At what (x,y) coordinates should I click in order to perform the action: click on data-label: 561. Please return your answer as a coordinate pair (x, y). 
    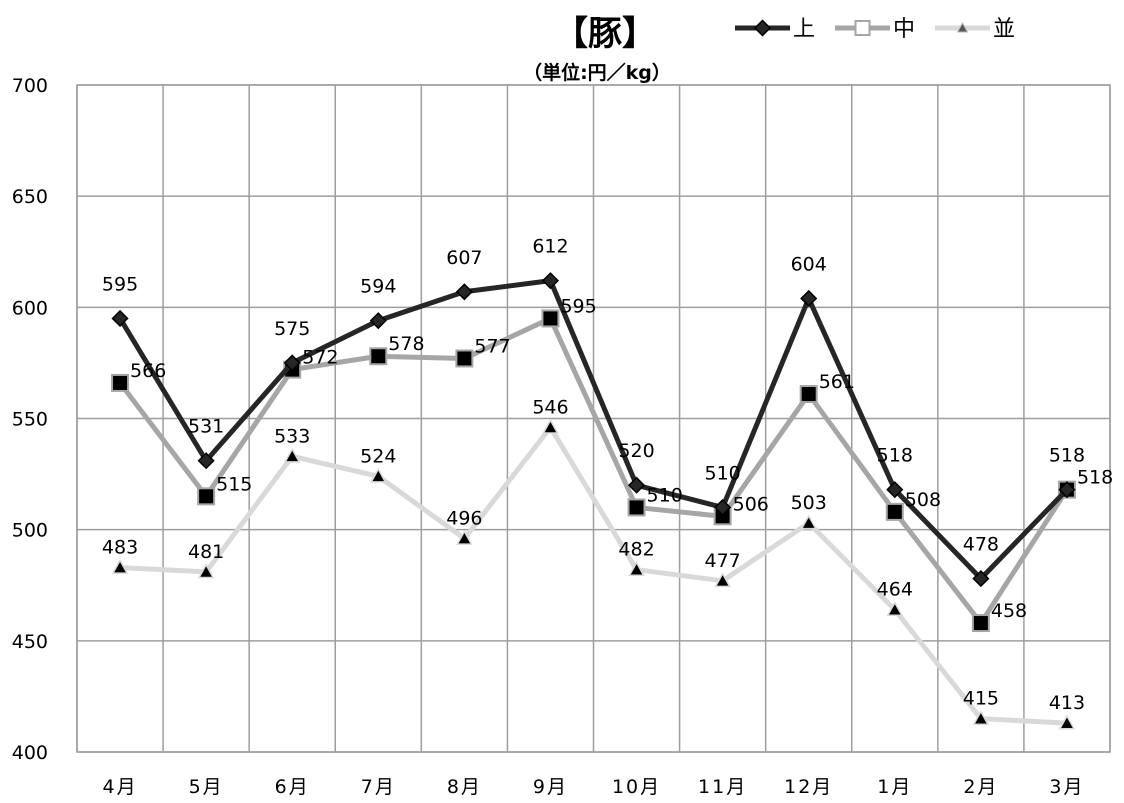
    Looking at the image, I should click on (837, 382).